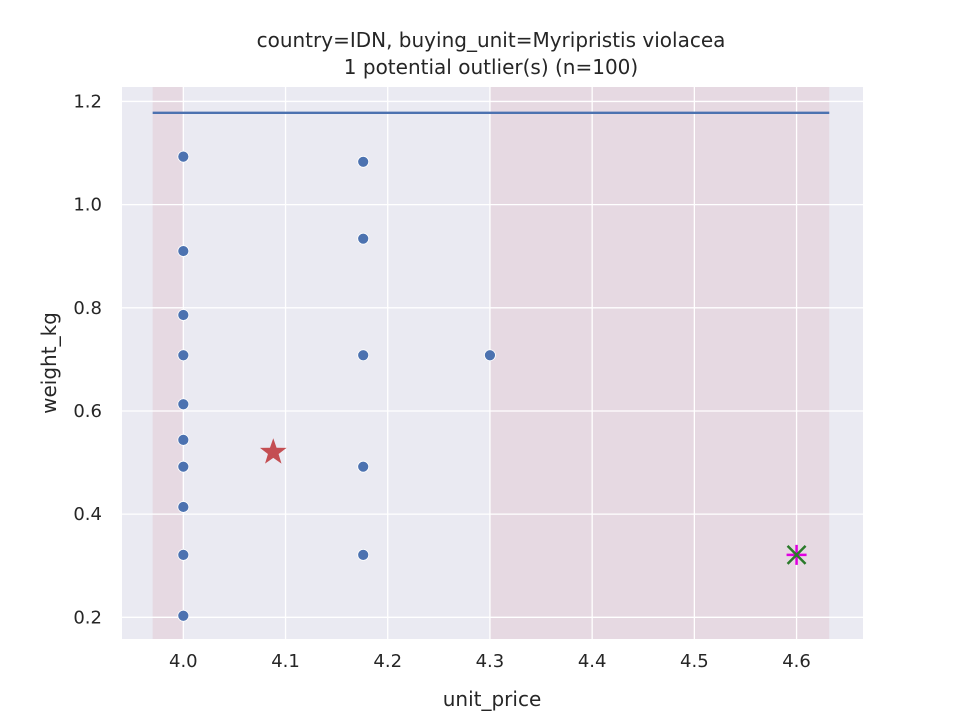  What do you see at coordinates (87, 308) in the screenshot?
I see `y-tick-label: 0.8` at bounding box center [87, 308].